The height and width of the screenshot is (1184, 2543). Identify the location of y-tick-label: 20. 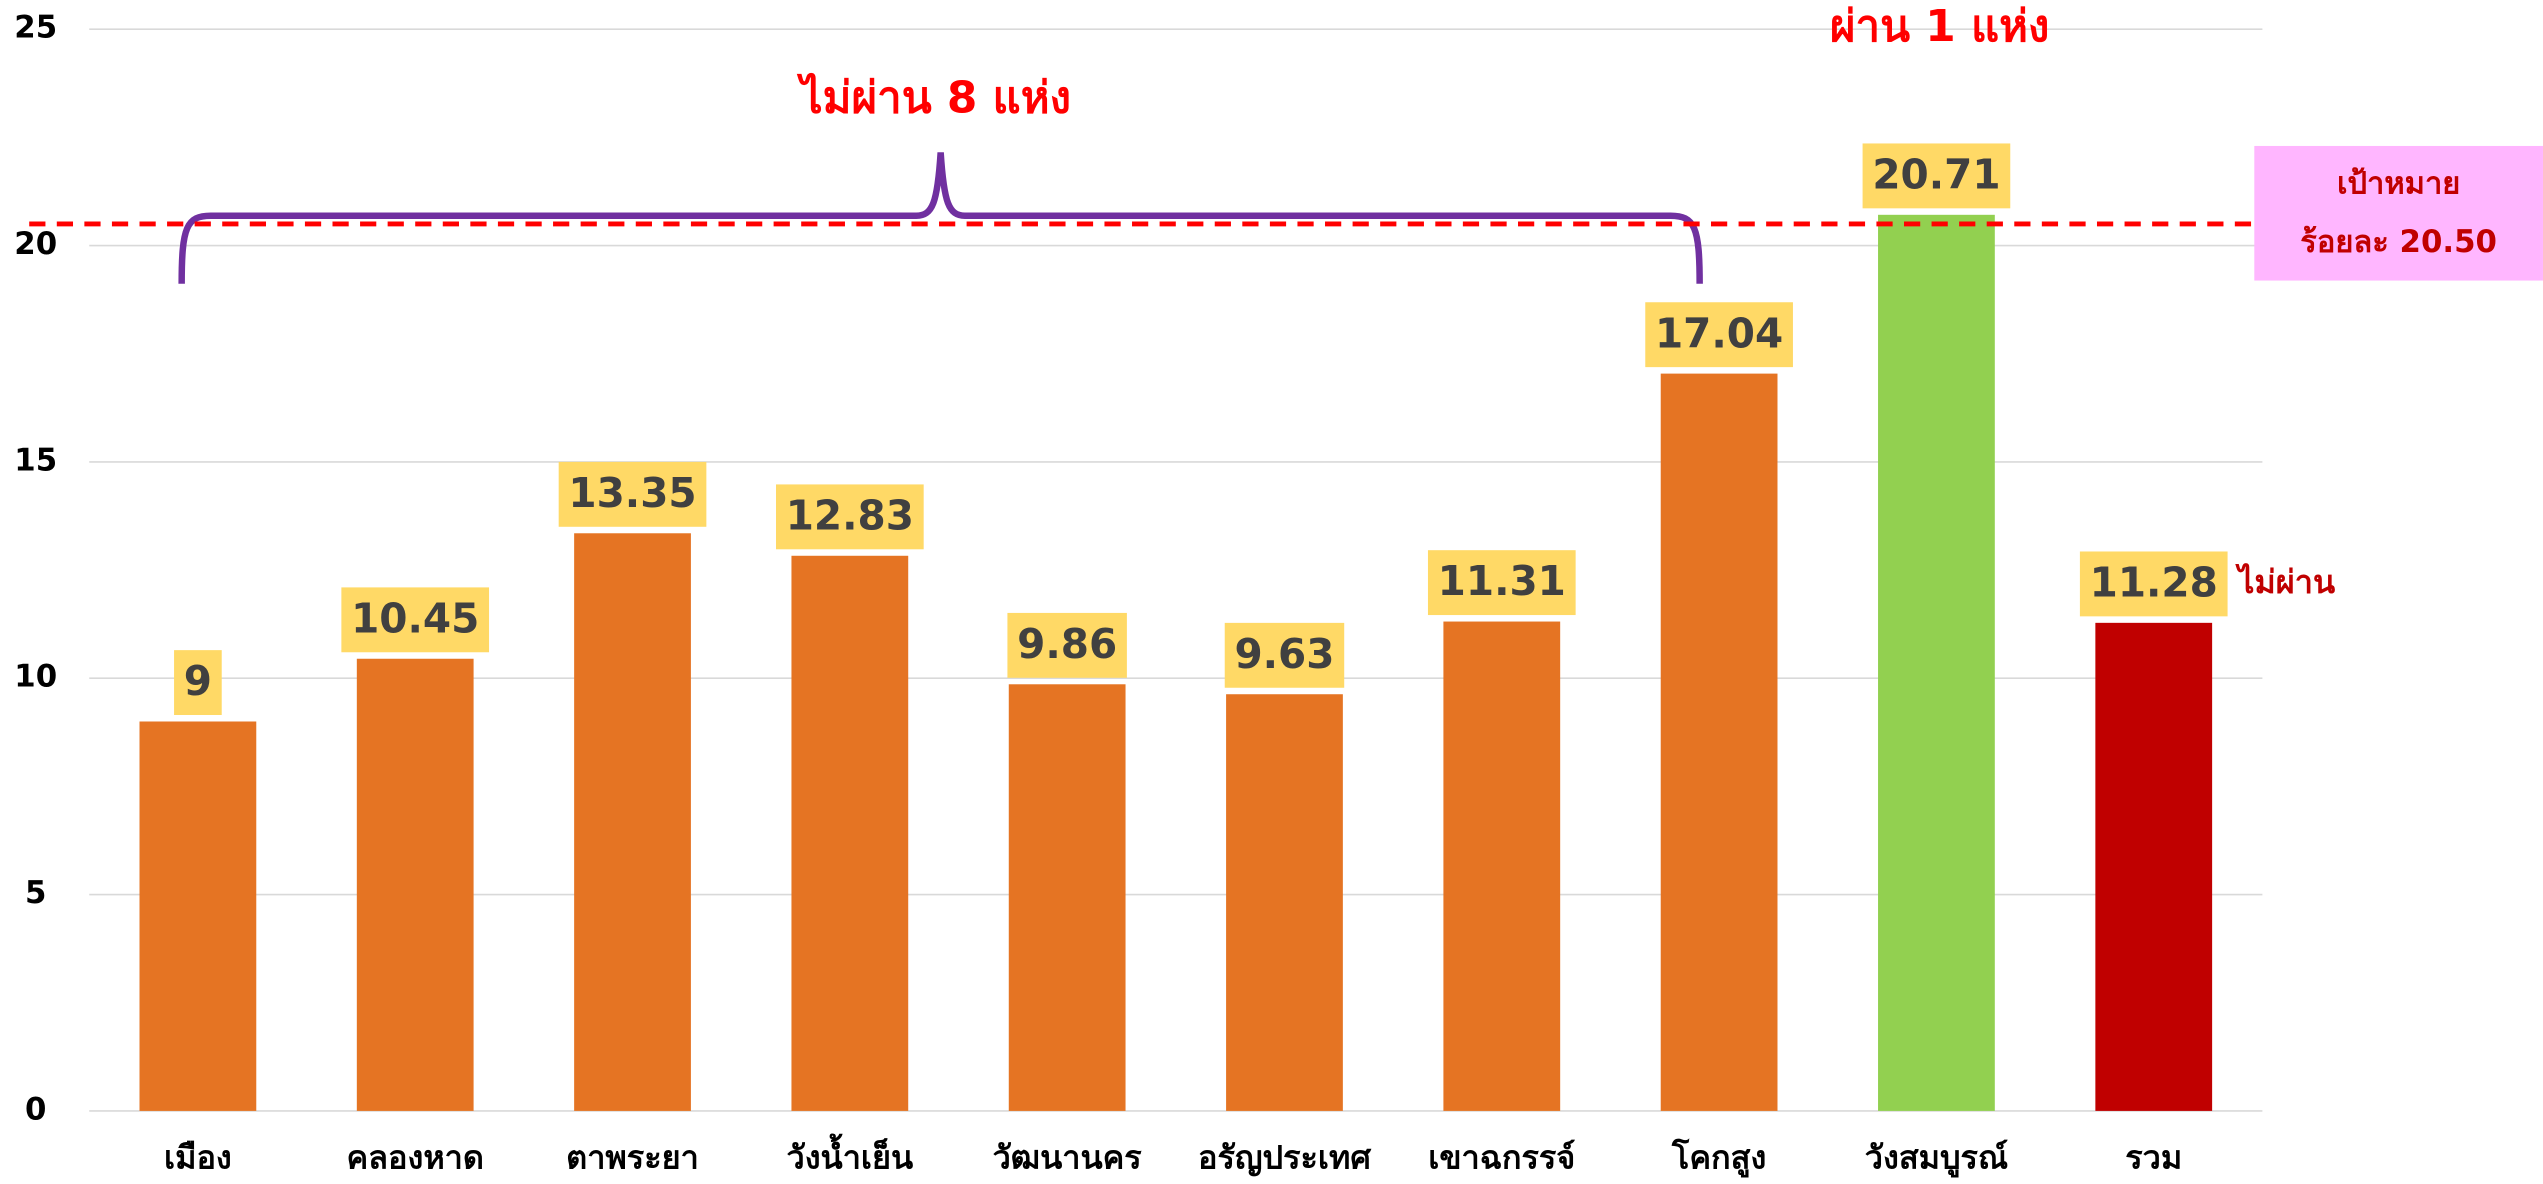
(35, 244).